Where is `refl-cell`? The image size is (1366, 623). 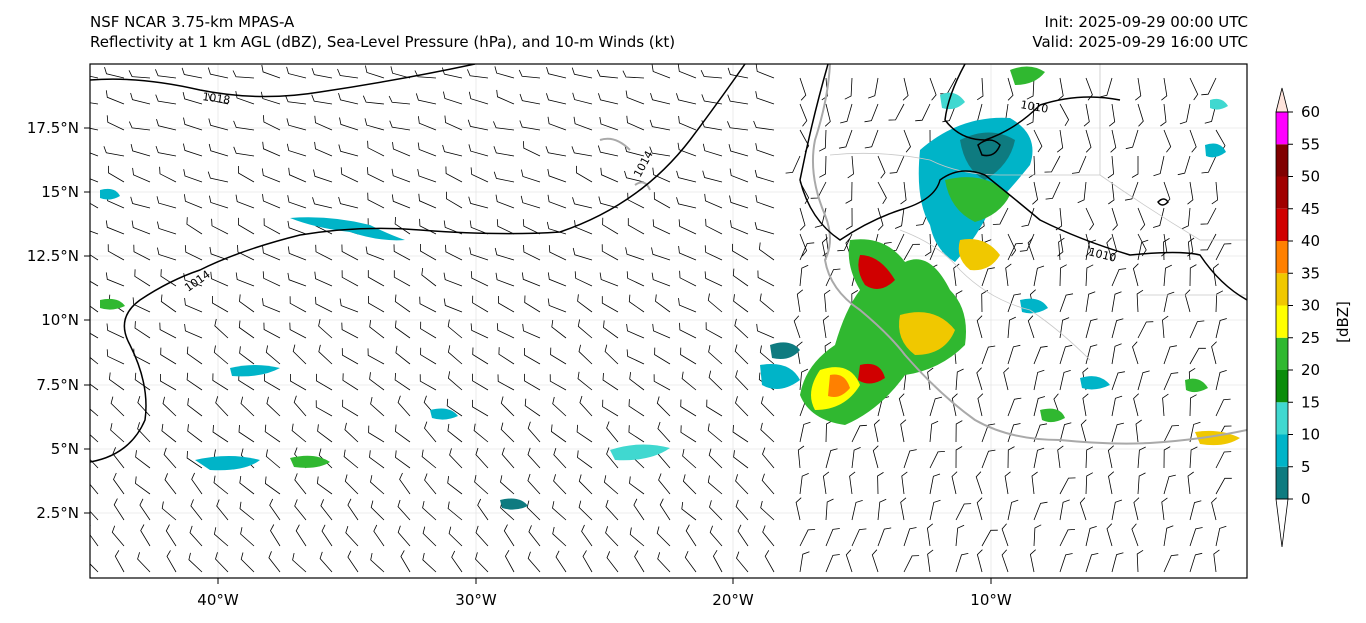 refl-cell is located at coordinates (952, 101).